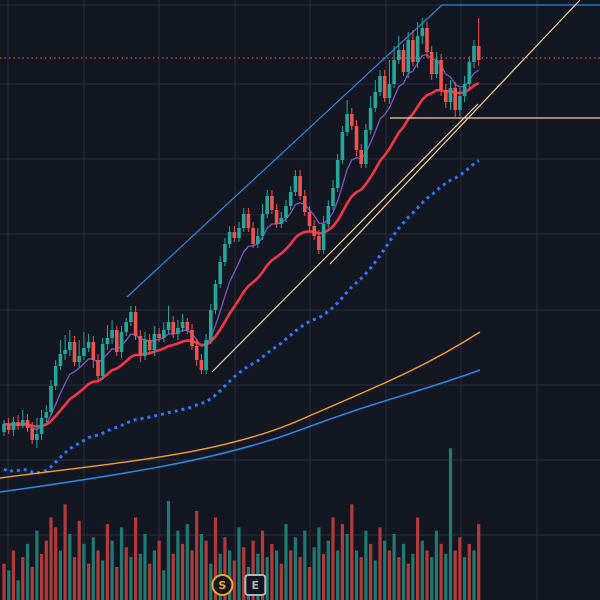 The height and width of the screenshot is (600, 600). I want to click on badge-label: S, so click(222, 585).